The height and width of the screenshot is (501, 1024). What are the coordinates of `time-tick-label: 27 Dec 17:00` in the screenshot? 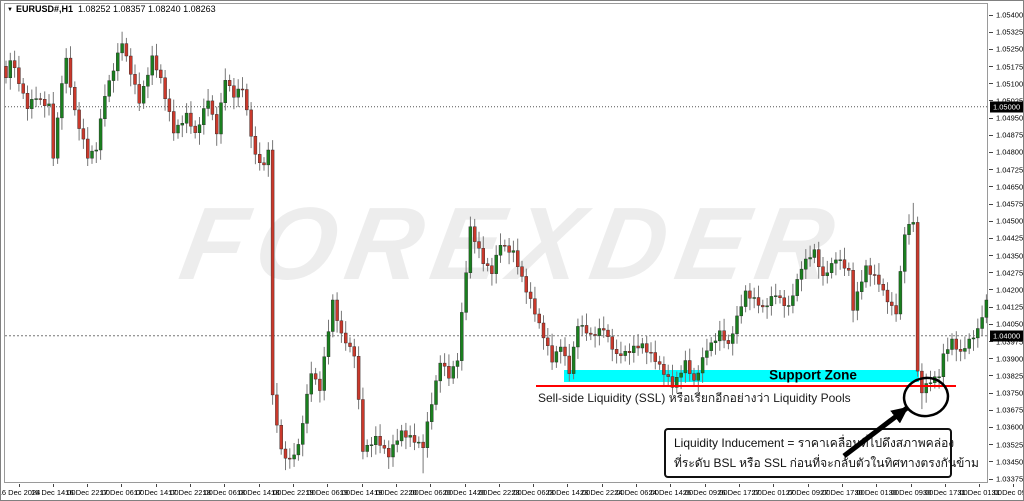 It's located at (842, 492).